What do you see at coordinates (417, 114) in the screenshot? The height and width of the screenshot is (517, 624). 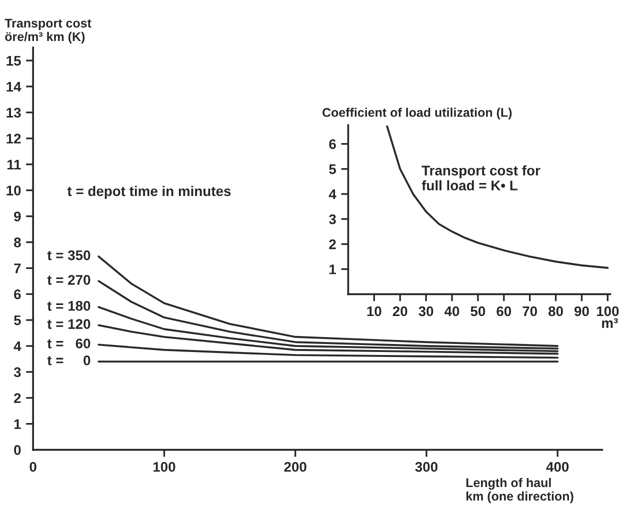 I see `chart-title: Coefficient of load utilization (L)` at bounding box center [417, 114].